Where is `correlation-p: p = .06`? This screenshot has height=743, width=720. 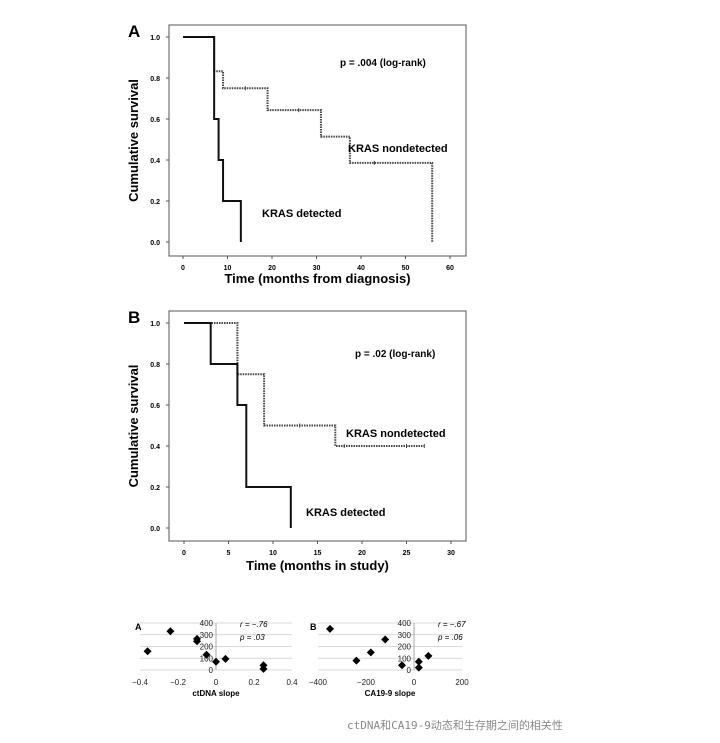
correlation-p: p = .06 is located at coordinates (450, 637).